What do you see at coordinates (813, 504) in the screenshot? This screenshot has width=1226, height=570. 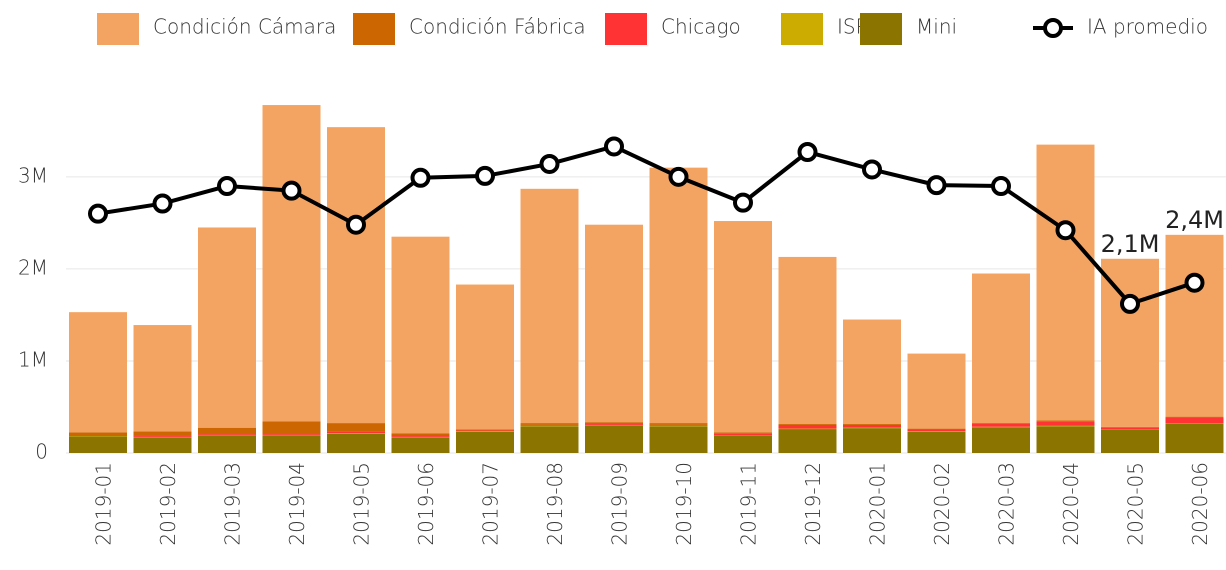 I see `x-tick-label: 2019-12` at bounding box center [813, 504].